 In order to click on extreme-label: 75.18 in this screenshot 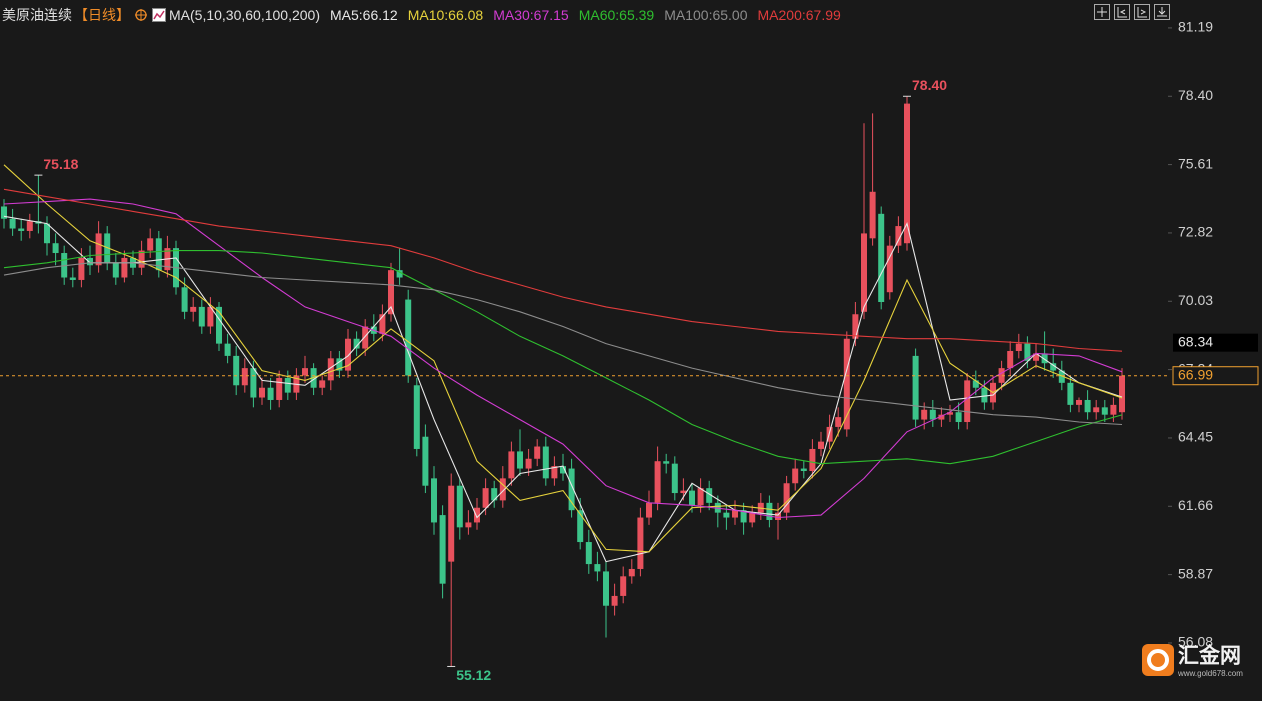, I will do `click(60, 164)`.